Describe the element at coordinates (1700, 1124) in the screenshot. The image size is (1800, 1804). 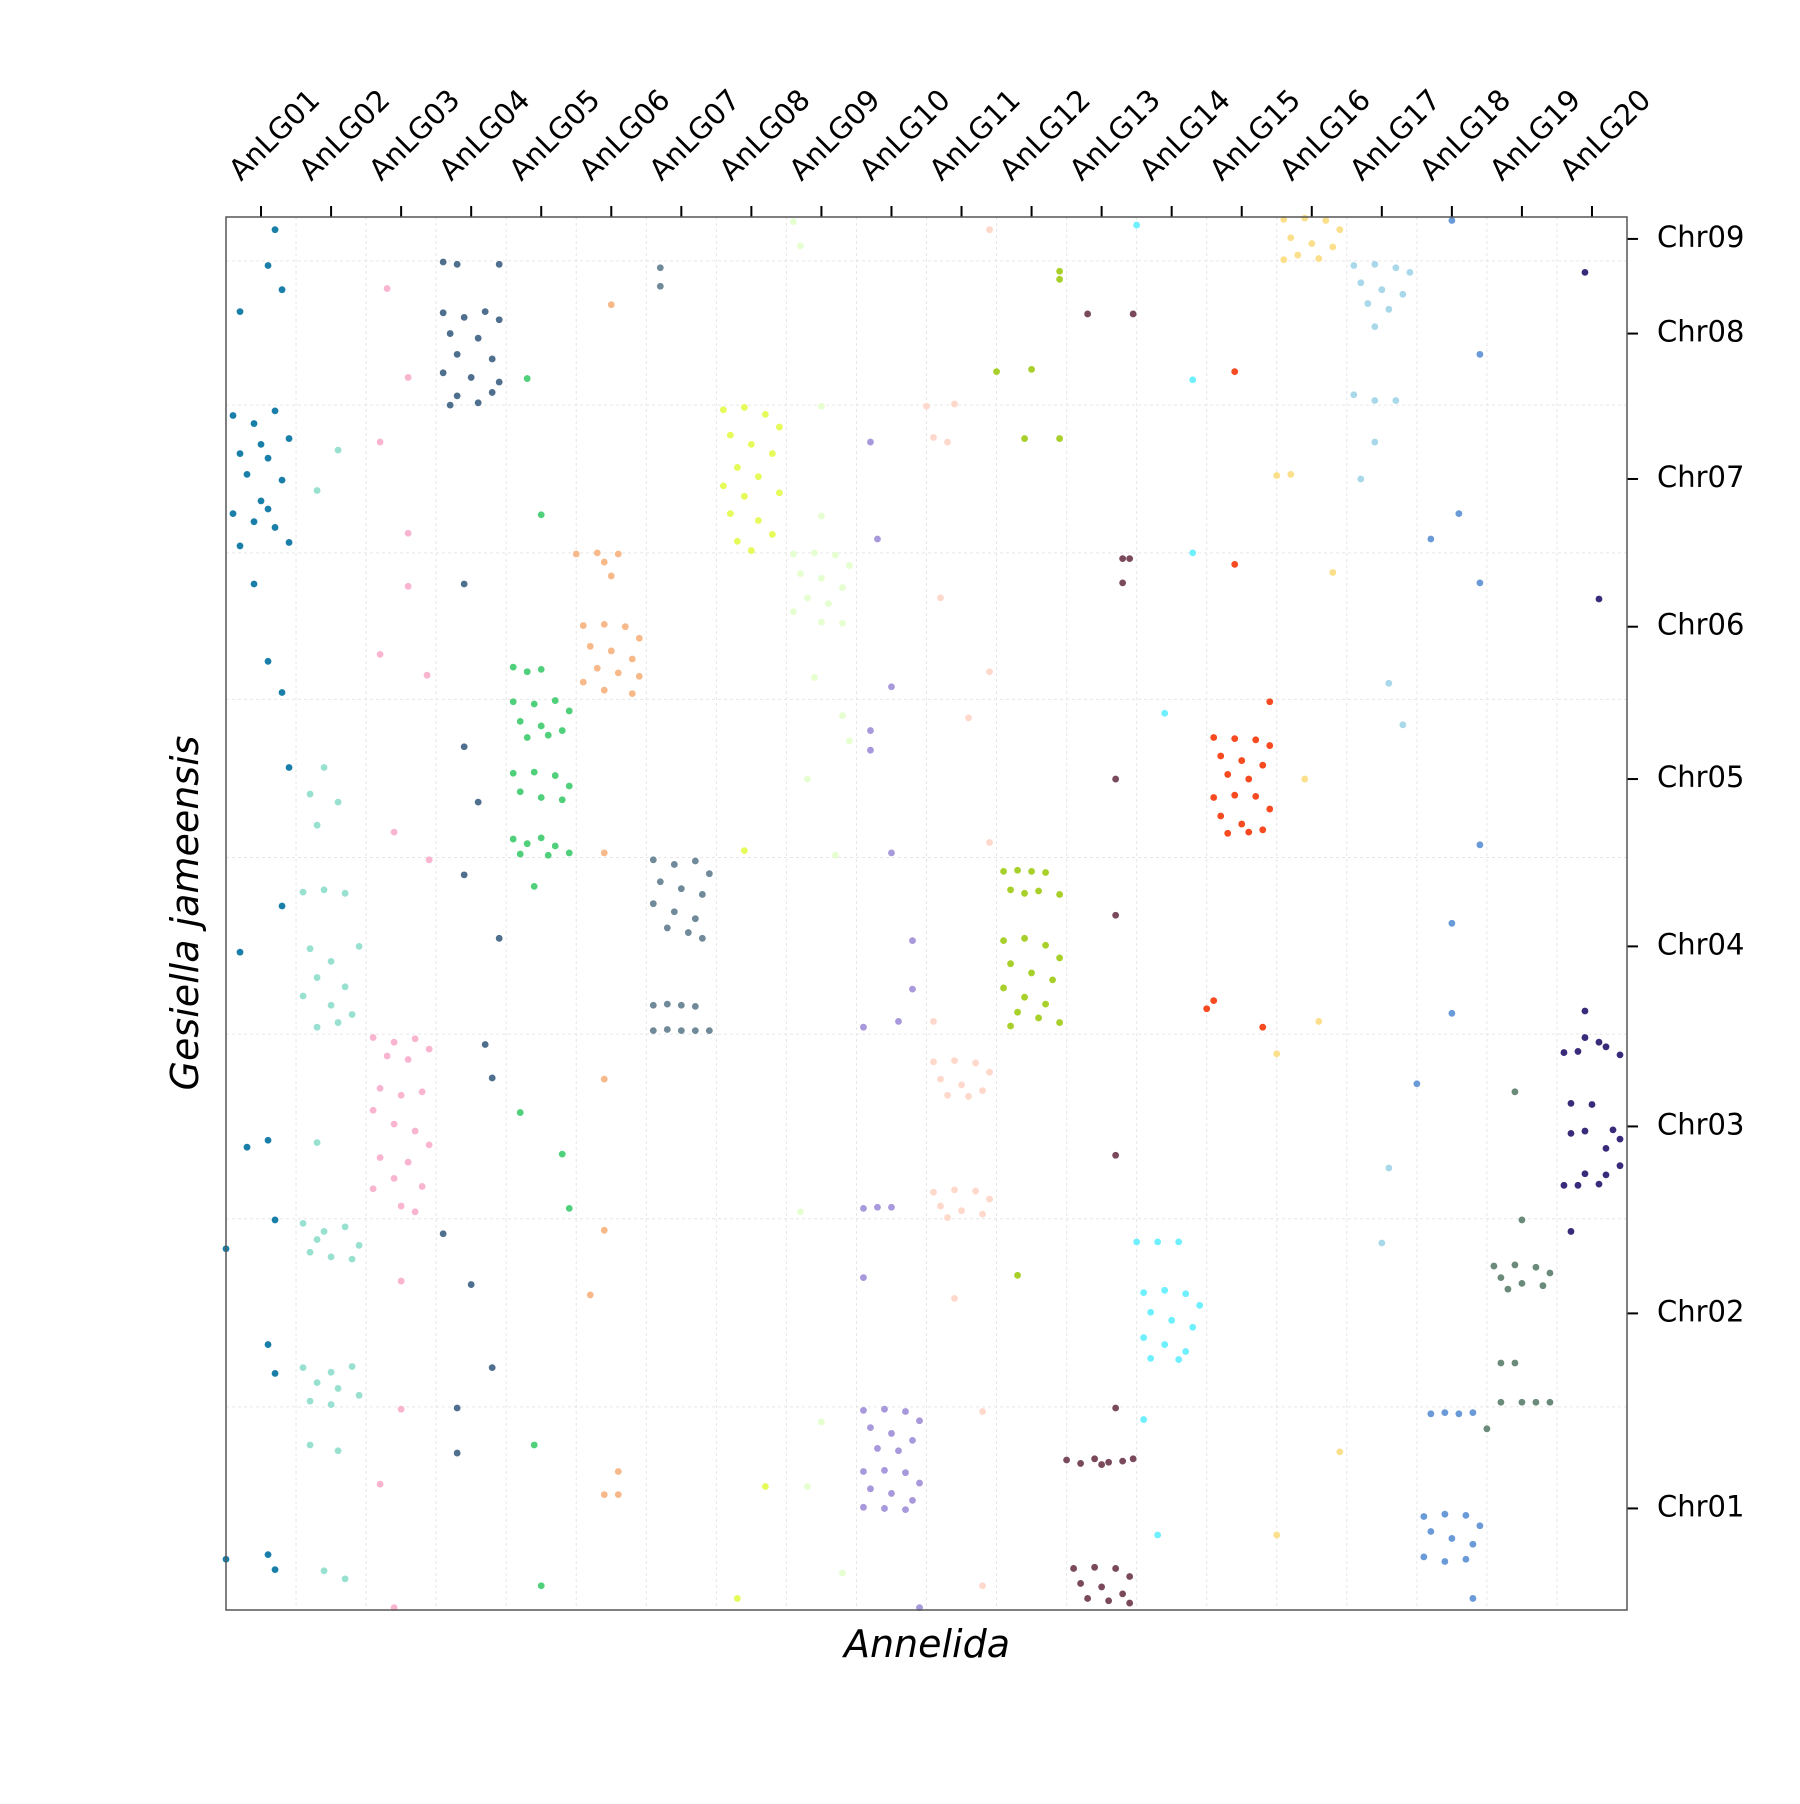
I see `y-tick-label: Chr03` at that location.